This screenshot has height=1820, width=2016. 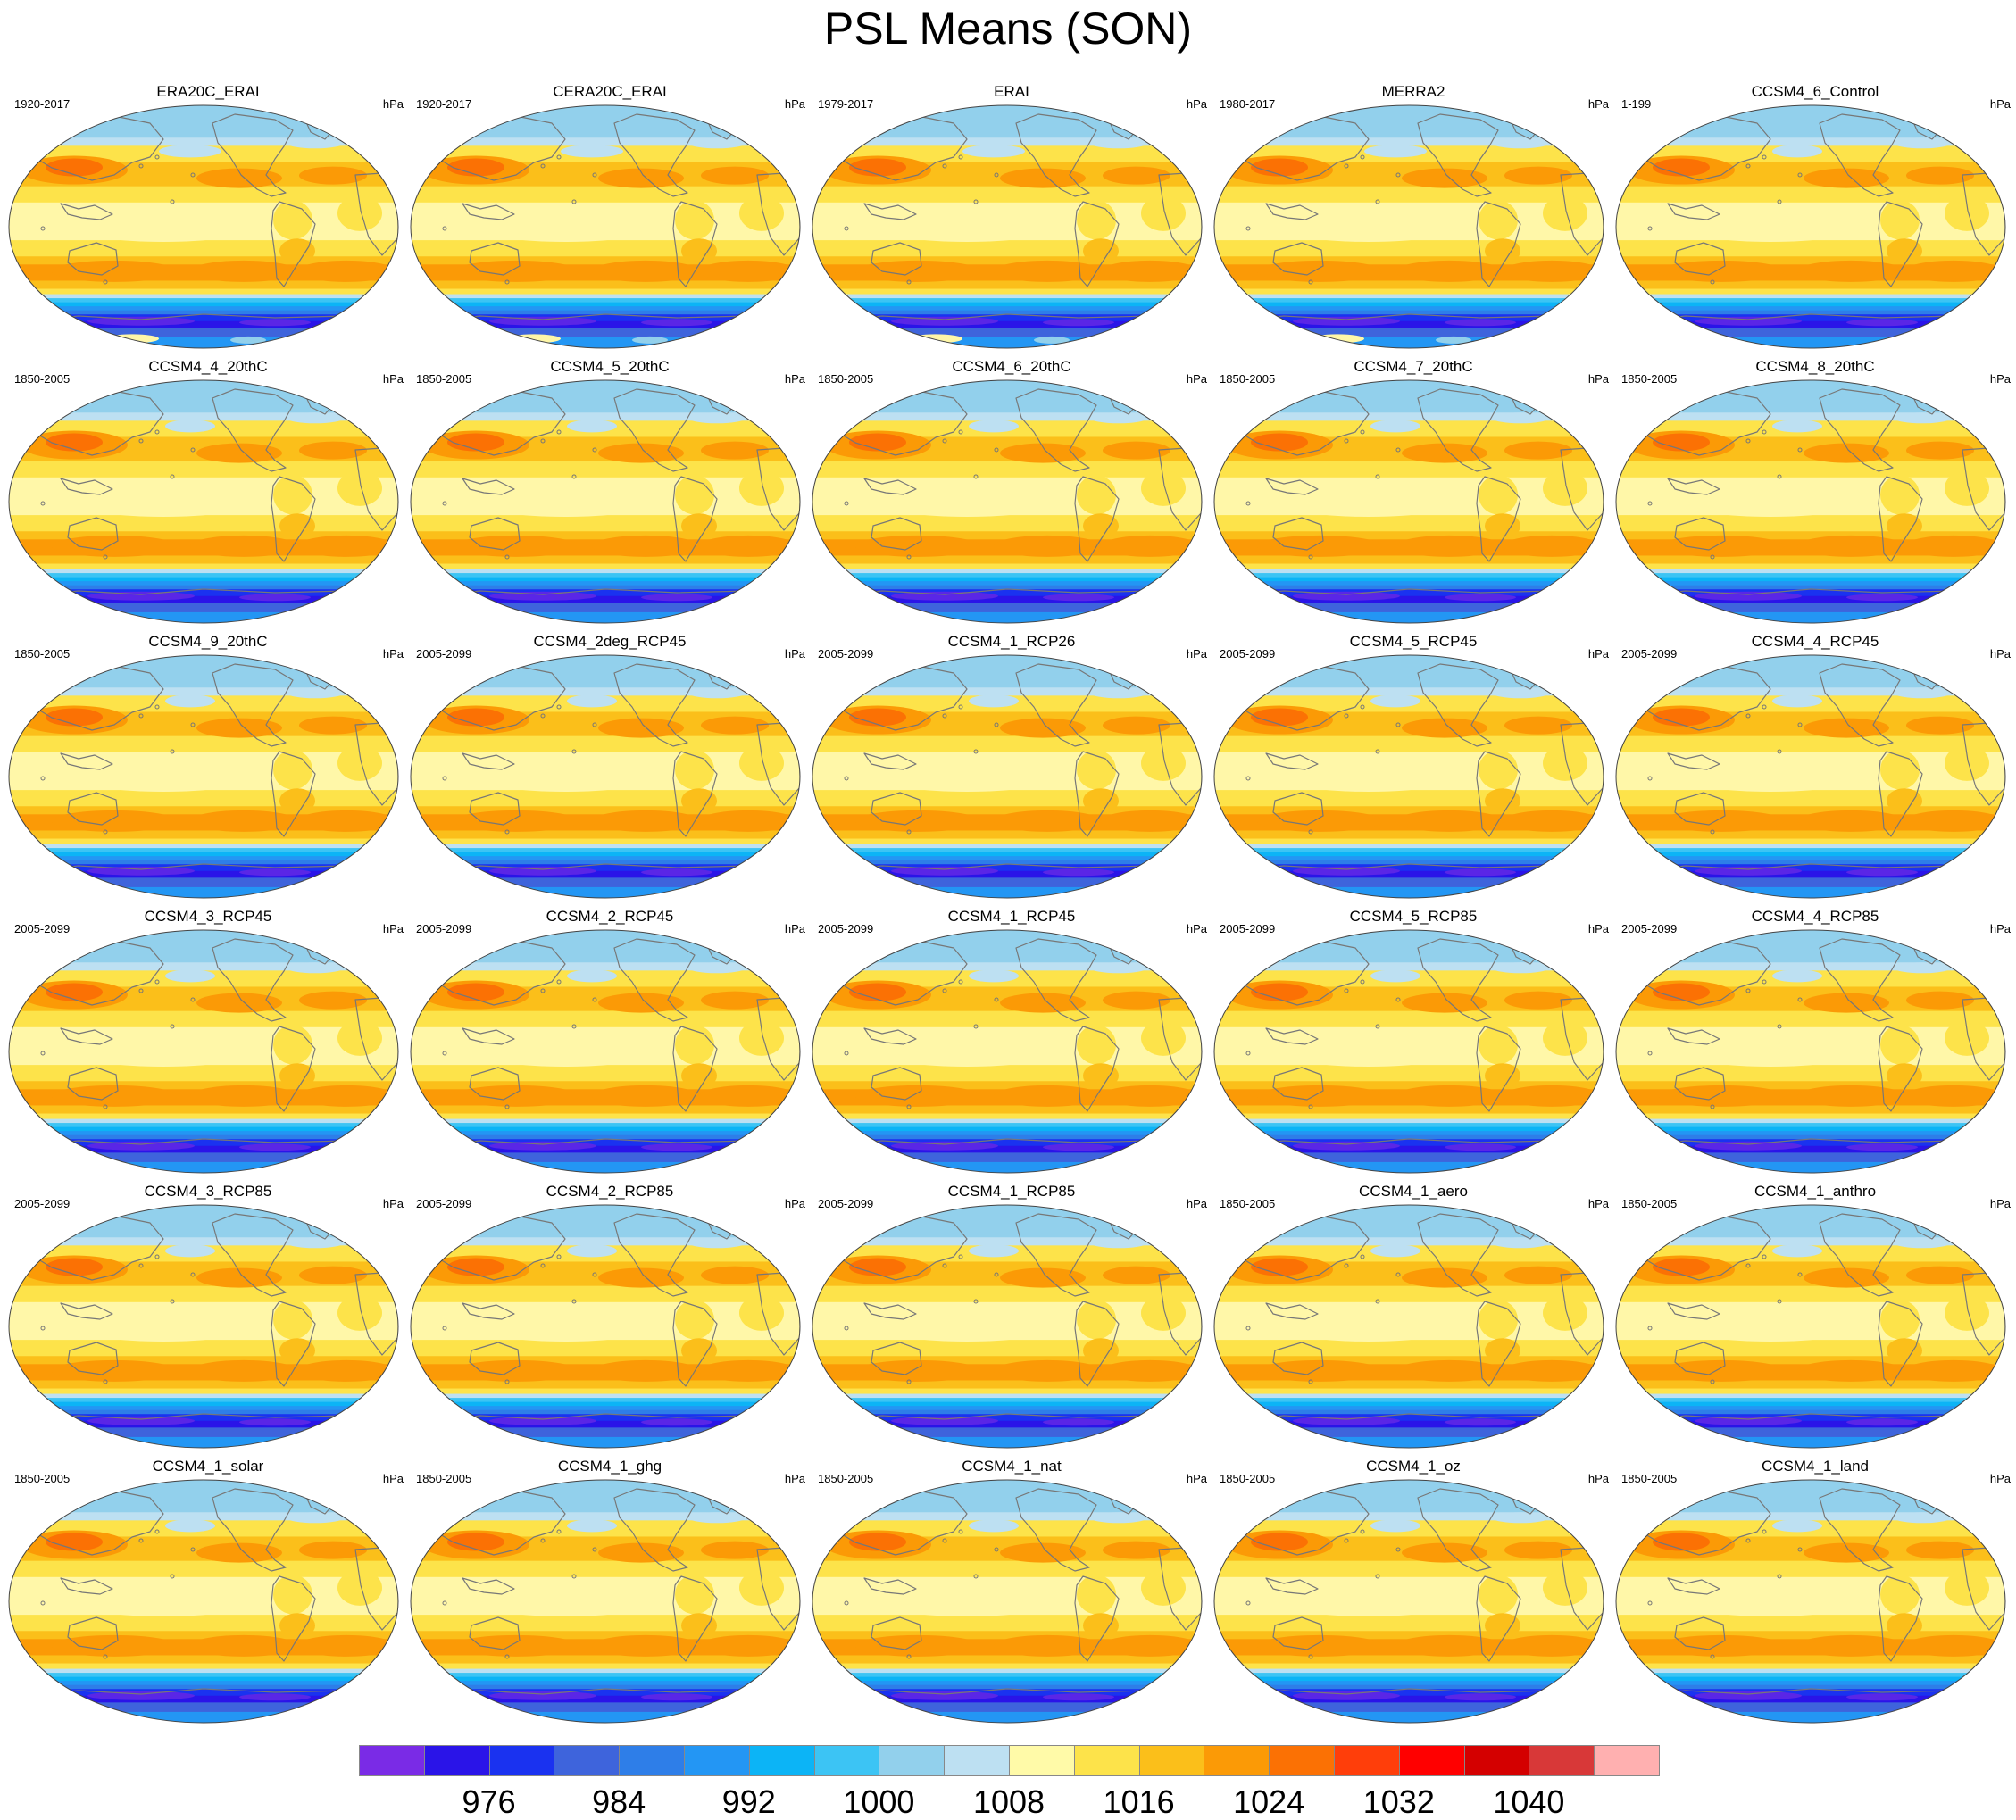 I want to click on colorbar: 976 984 992 1000 1008 1016 1024 1032 1040, so click(x=1010, y=1782).